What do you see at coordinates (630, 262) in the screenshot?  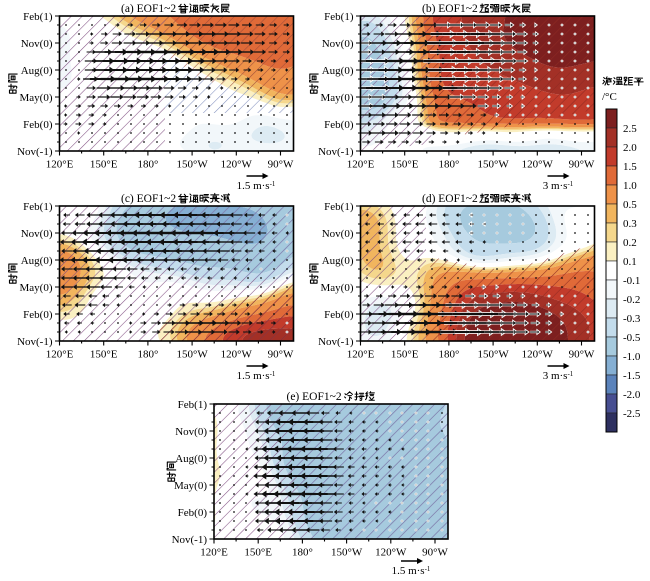 I see `svg-text: 0.1` at bounding box center [630, 262].